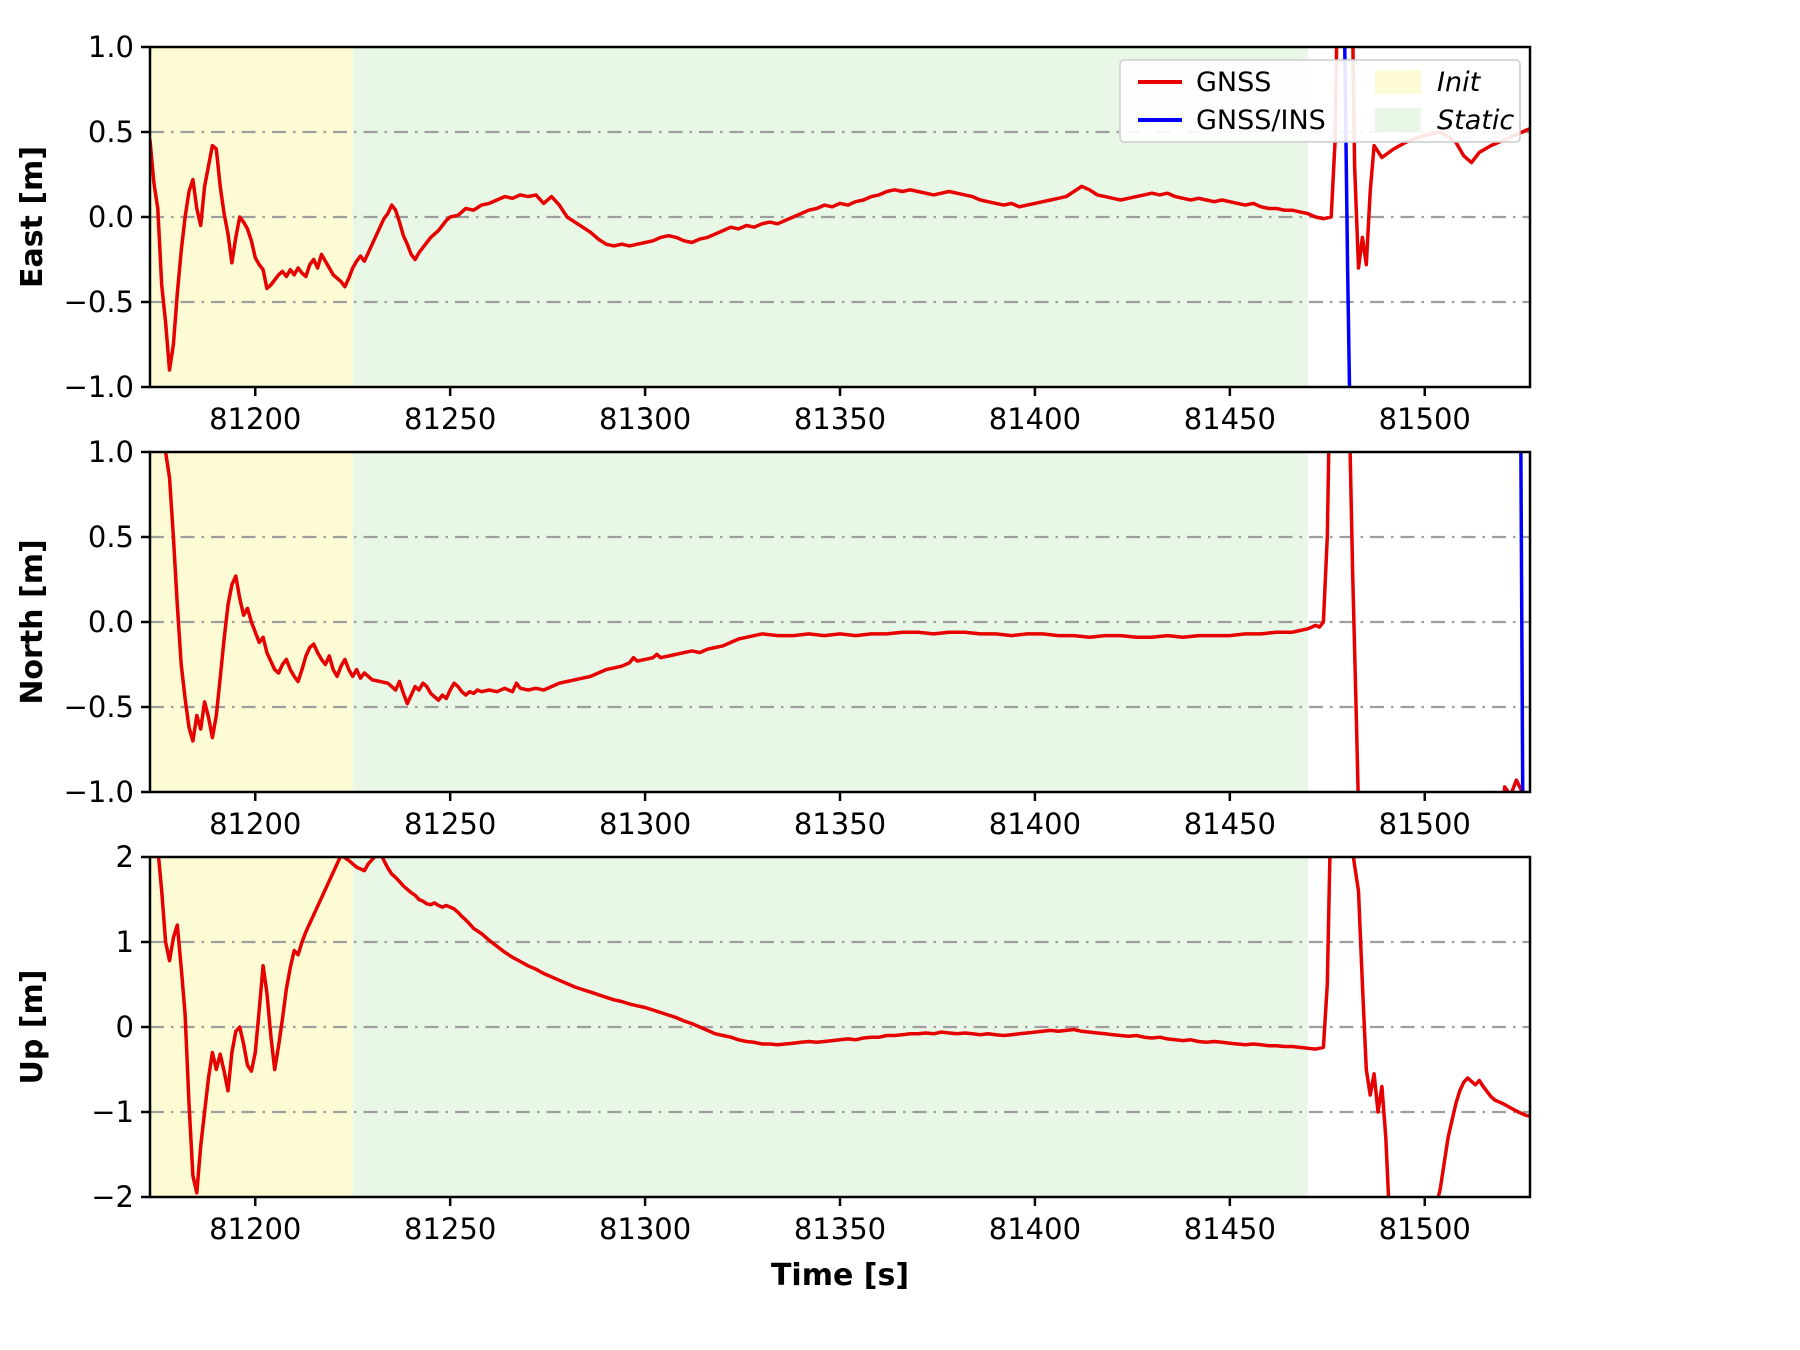 The width and height of the screenshot is (1800, 1350). I want to click on legend-label: Init, so click(1459, 82).